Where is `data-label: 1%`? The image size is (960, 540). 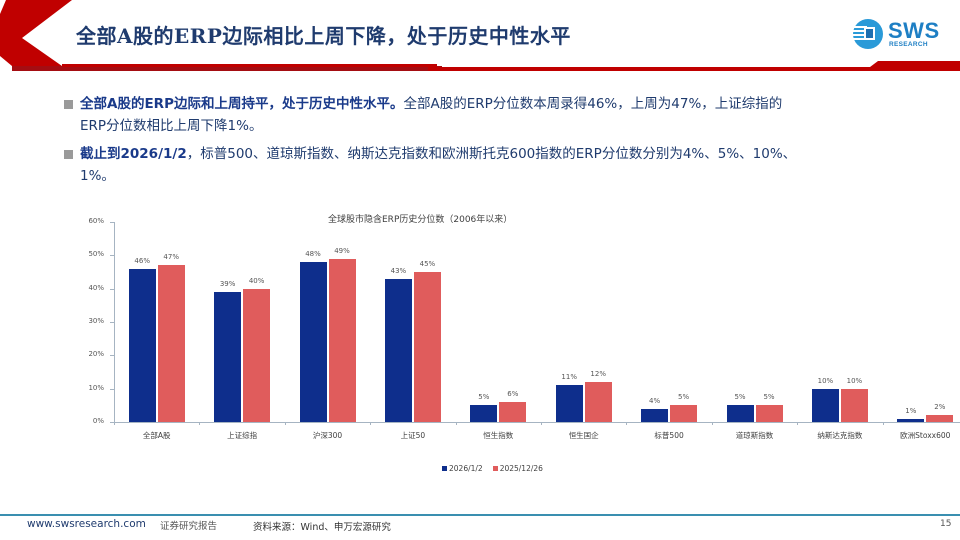 data-label: 1% is located at coordinates (911, 410).